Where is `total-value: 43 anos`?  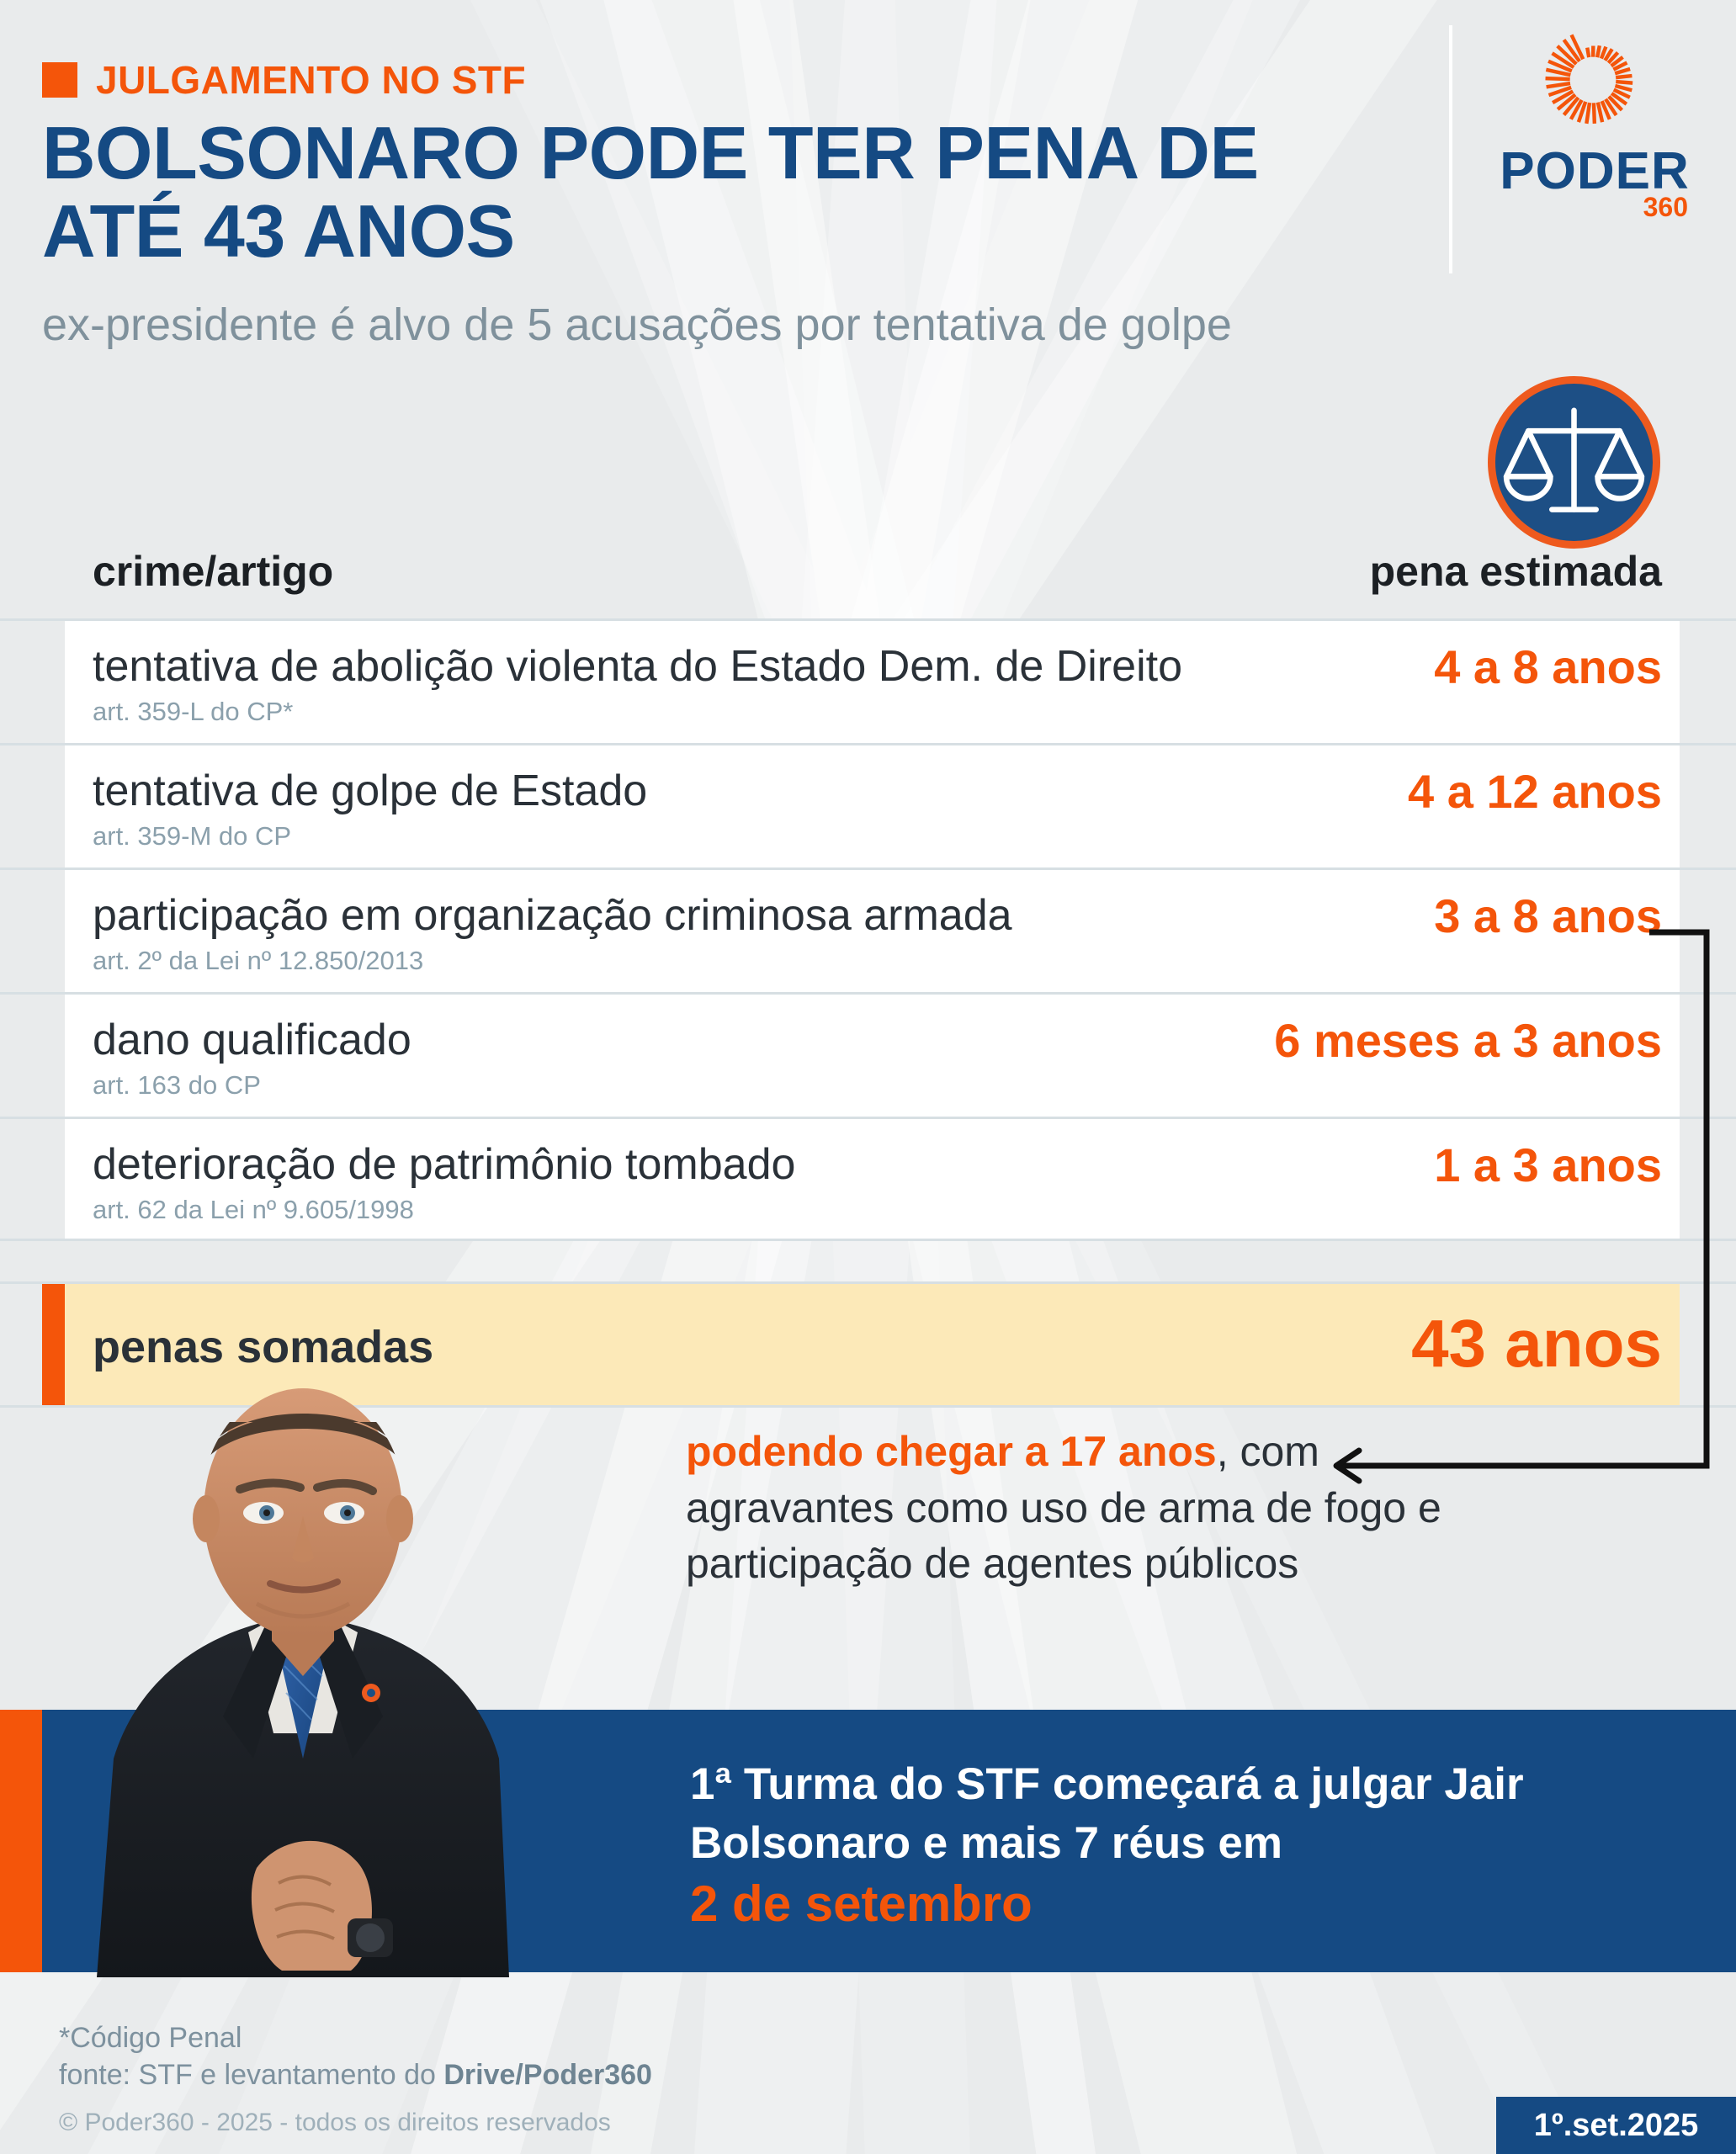 total-value: 43 anos is located at coordinates (1536, 1343).